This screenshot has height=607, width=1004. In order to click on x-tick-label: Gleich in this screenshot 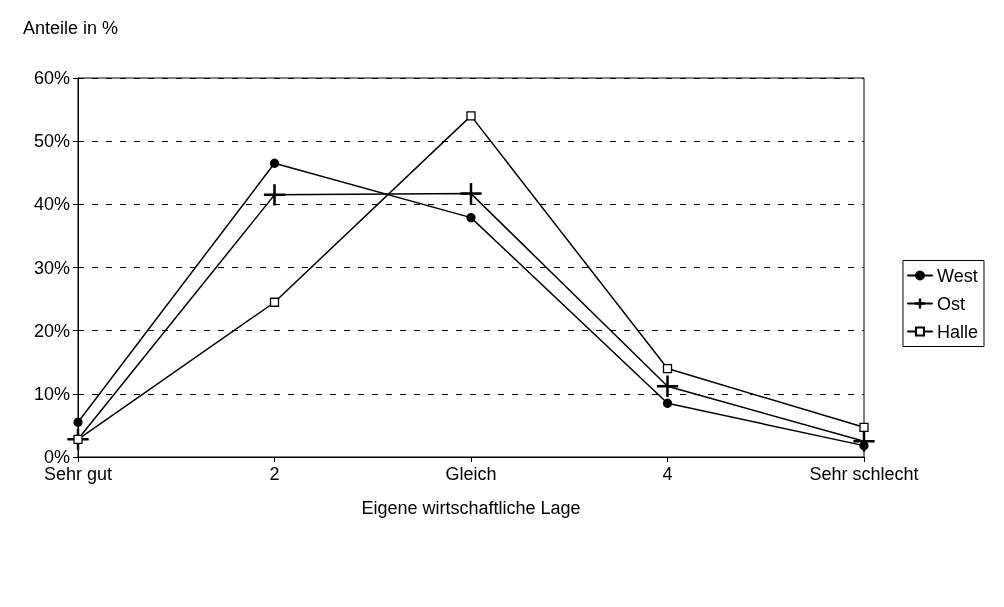, I will do `click(471, 474)`.